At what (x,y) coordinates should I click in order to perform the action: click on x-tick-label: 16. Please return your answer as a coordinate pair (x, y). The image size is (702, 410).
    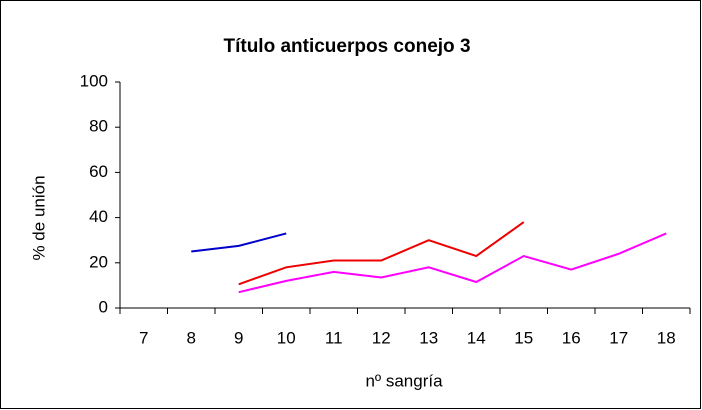
    Looking at the image, I should click on (571, 337).